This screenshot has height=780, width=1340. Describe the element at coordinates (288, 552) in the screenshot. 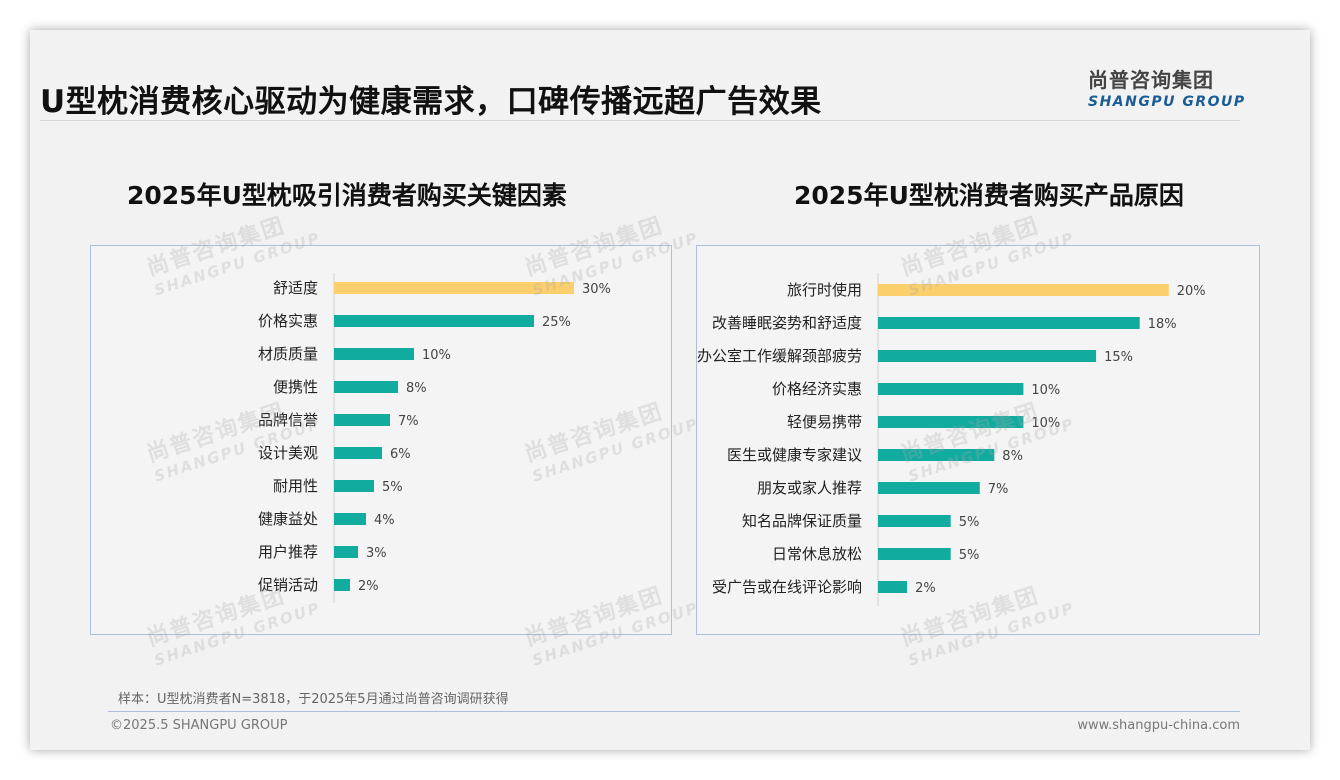

I see `category-label: 用户推荐` at that location.